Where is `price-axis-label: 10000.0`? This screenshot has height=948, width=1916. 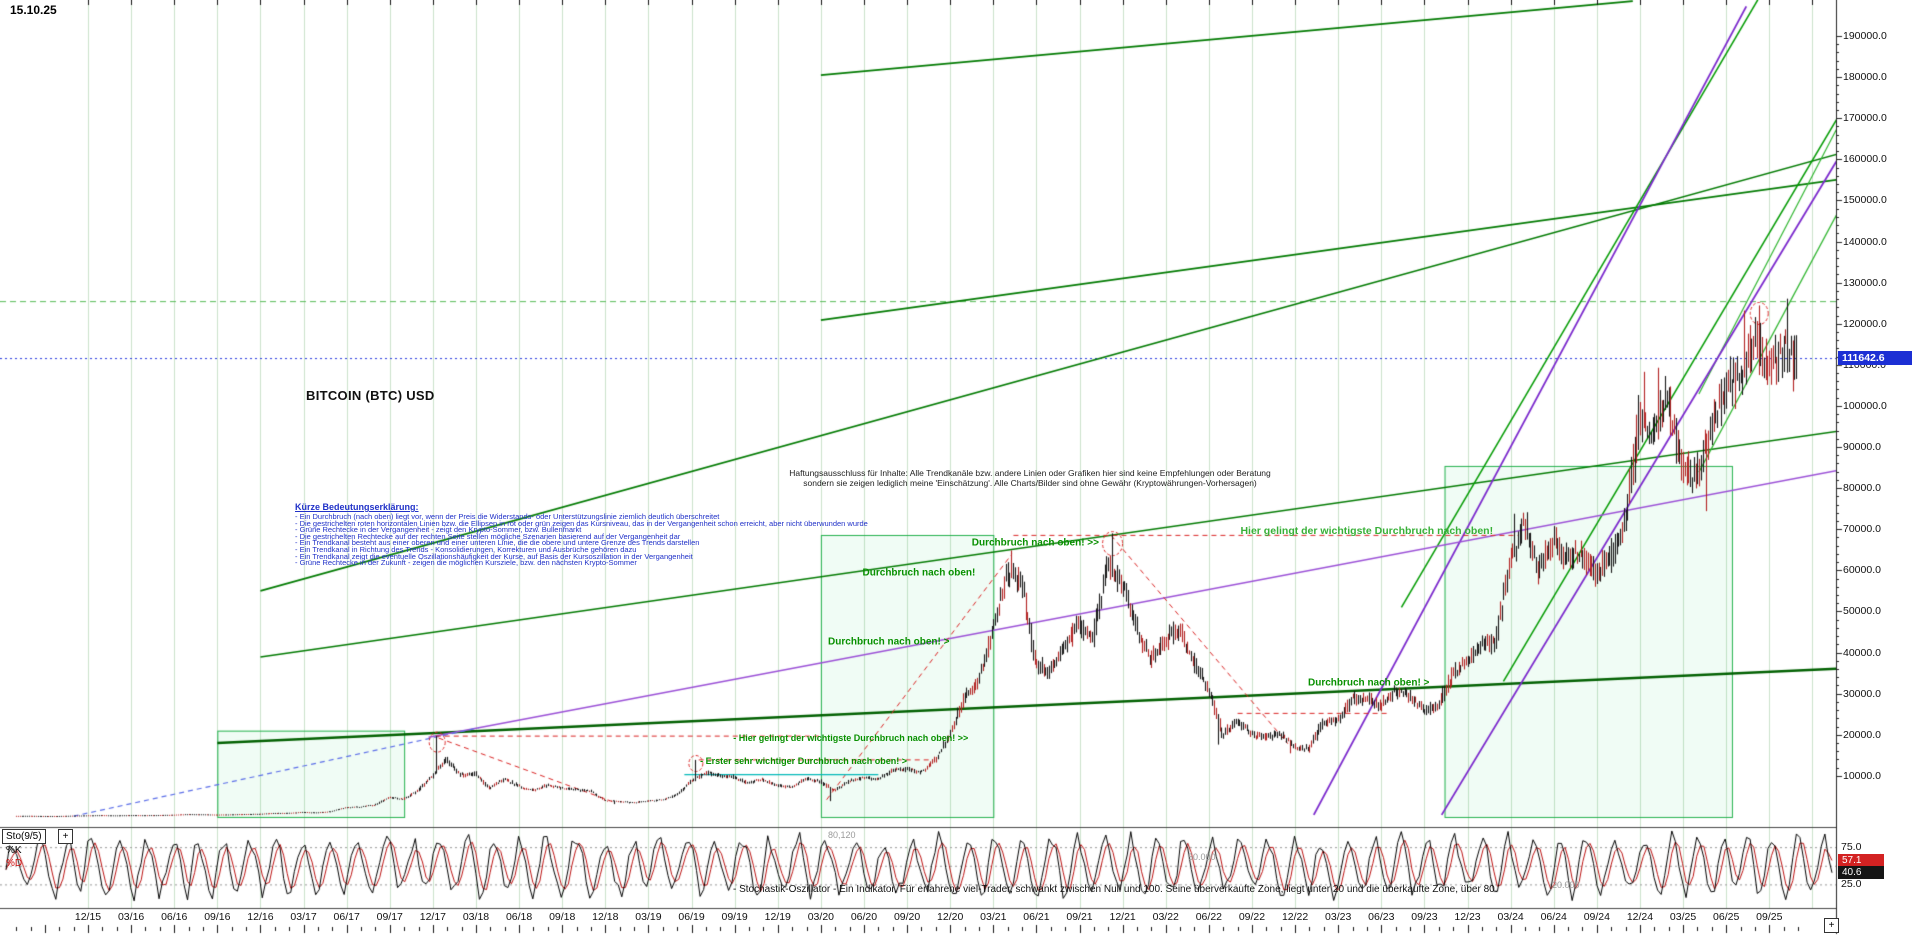
price-axis-label: 10000.0 is located at coordinates (1862, 775).